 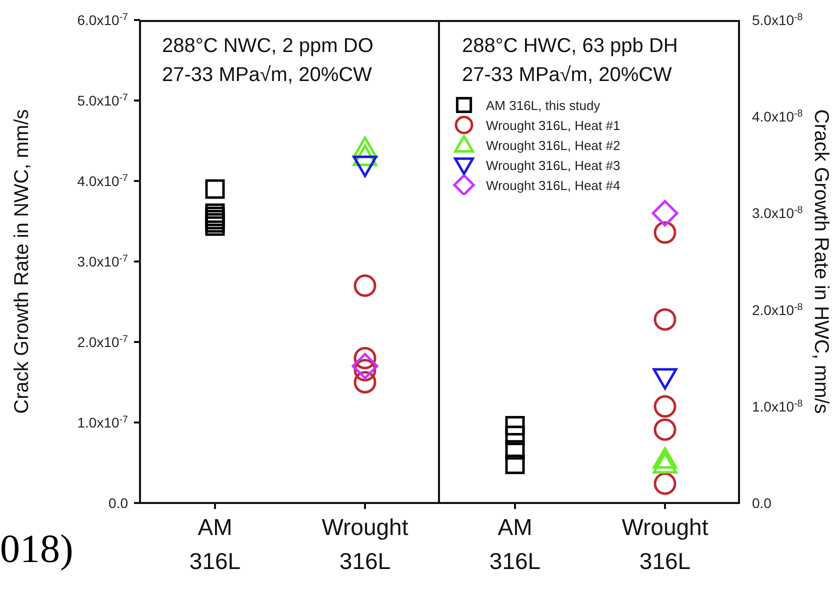 I want to click on y-tick-label: 6.0x10$^{-7}$, so click(x=102, y=20).